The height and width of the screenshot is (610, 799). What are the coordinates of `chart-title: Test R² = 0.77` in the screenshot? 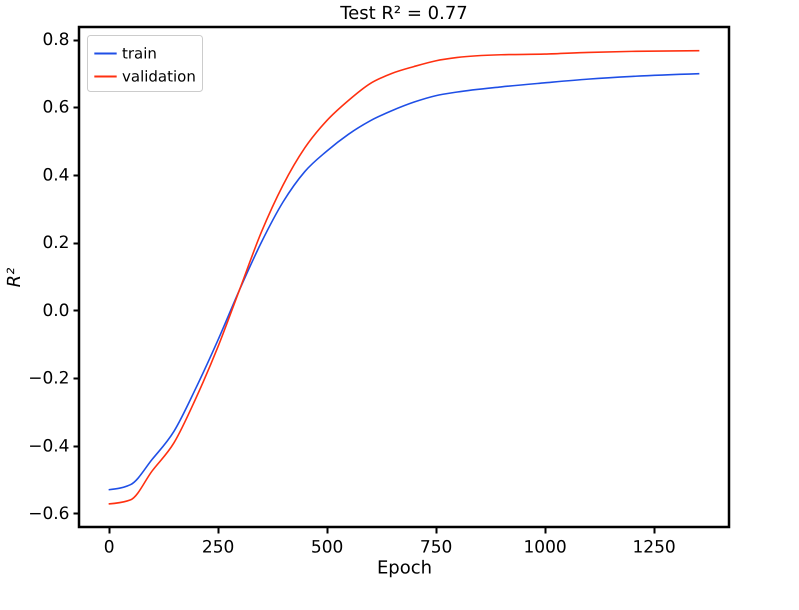 It's located at (403, 13).